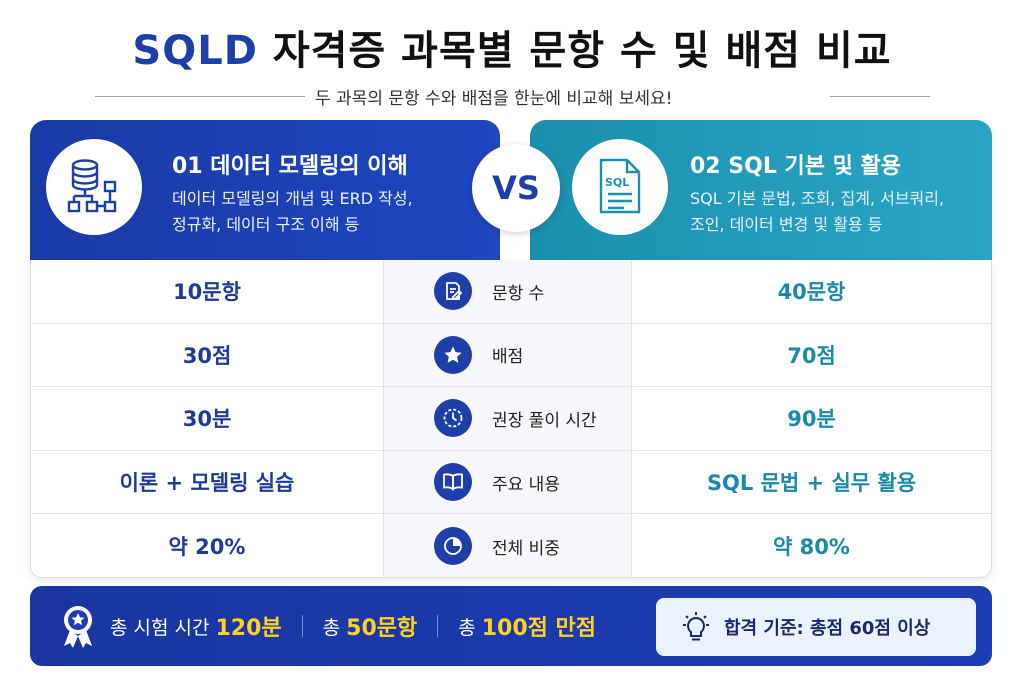  Describe the element at coordinates (811, 292) in the screenshot. I see `right-value: 40문항` at that location.